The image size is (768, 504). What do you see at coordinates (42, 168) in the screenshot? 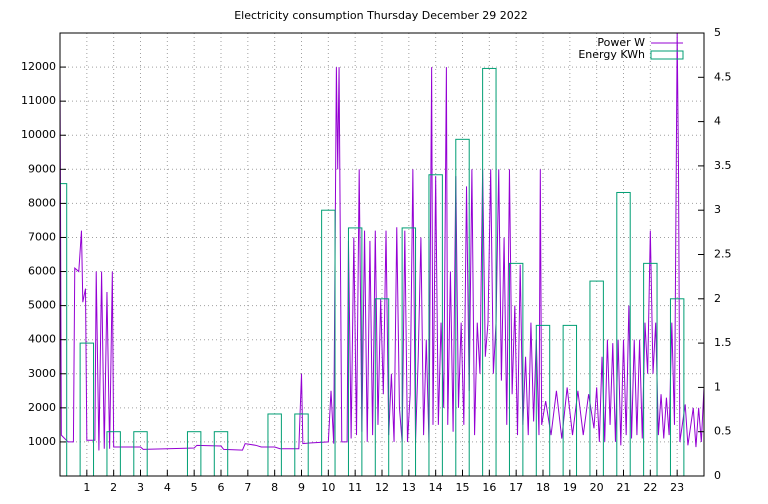
I see `y-tick-label: 9000` at bounding box center [42, 168].